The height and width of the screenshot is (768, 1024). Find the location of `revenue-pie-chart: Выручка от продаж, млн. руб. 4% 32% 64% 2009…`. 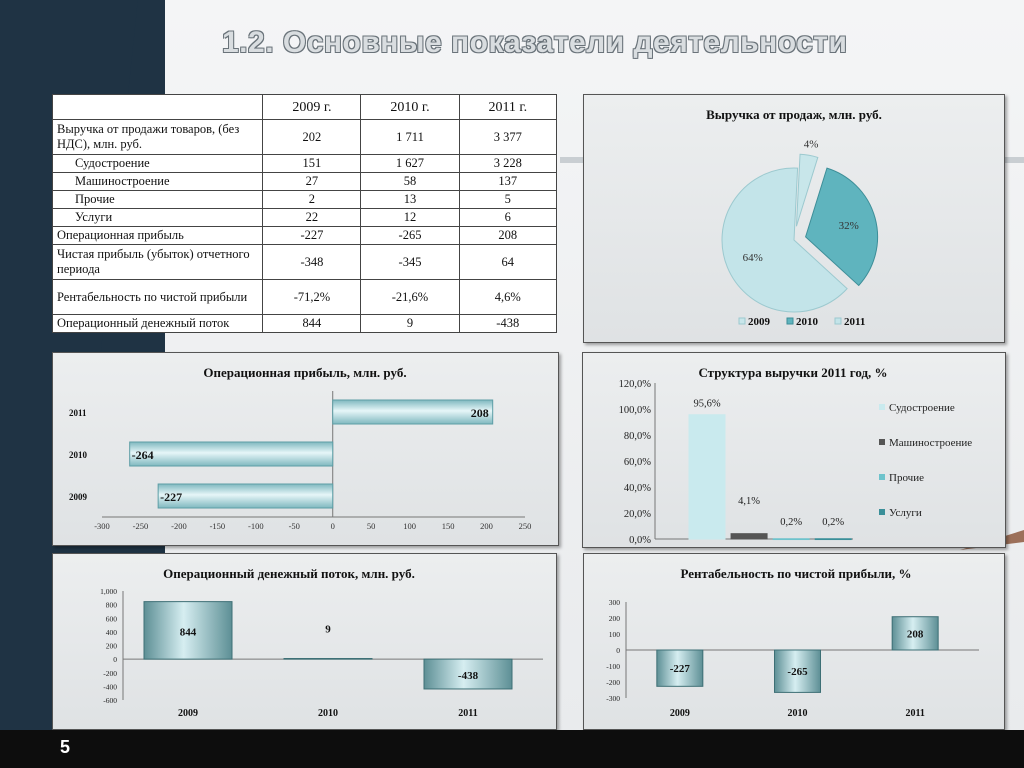

revenue-pie-chart: Выручка от продаж, млн. руб. 4% 32% 64% 2009… is located at coordinates (794, 217).